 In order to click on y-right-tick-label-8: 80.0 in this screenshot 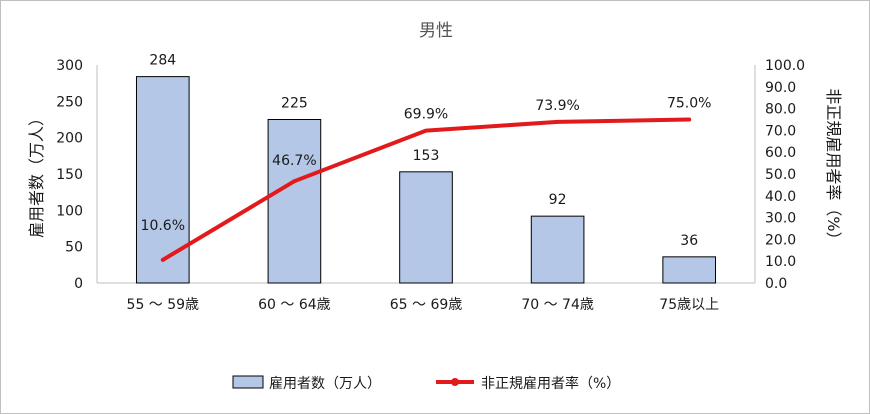, I will do `click(780, 110)`.